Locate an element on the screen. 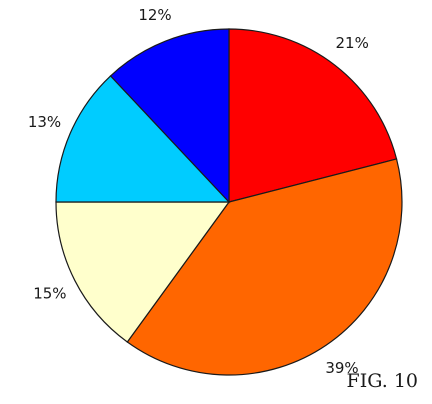 Image resolution: width=432 pixels, height=404 pixels. slice-label-21: 21% is located at coordinates (352, 43).